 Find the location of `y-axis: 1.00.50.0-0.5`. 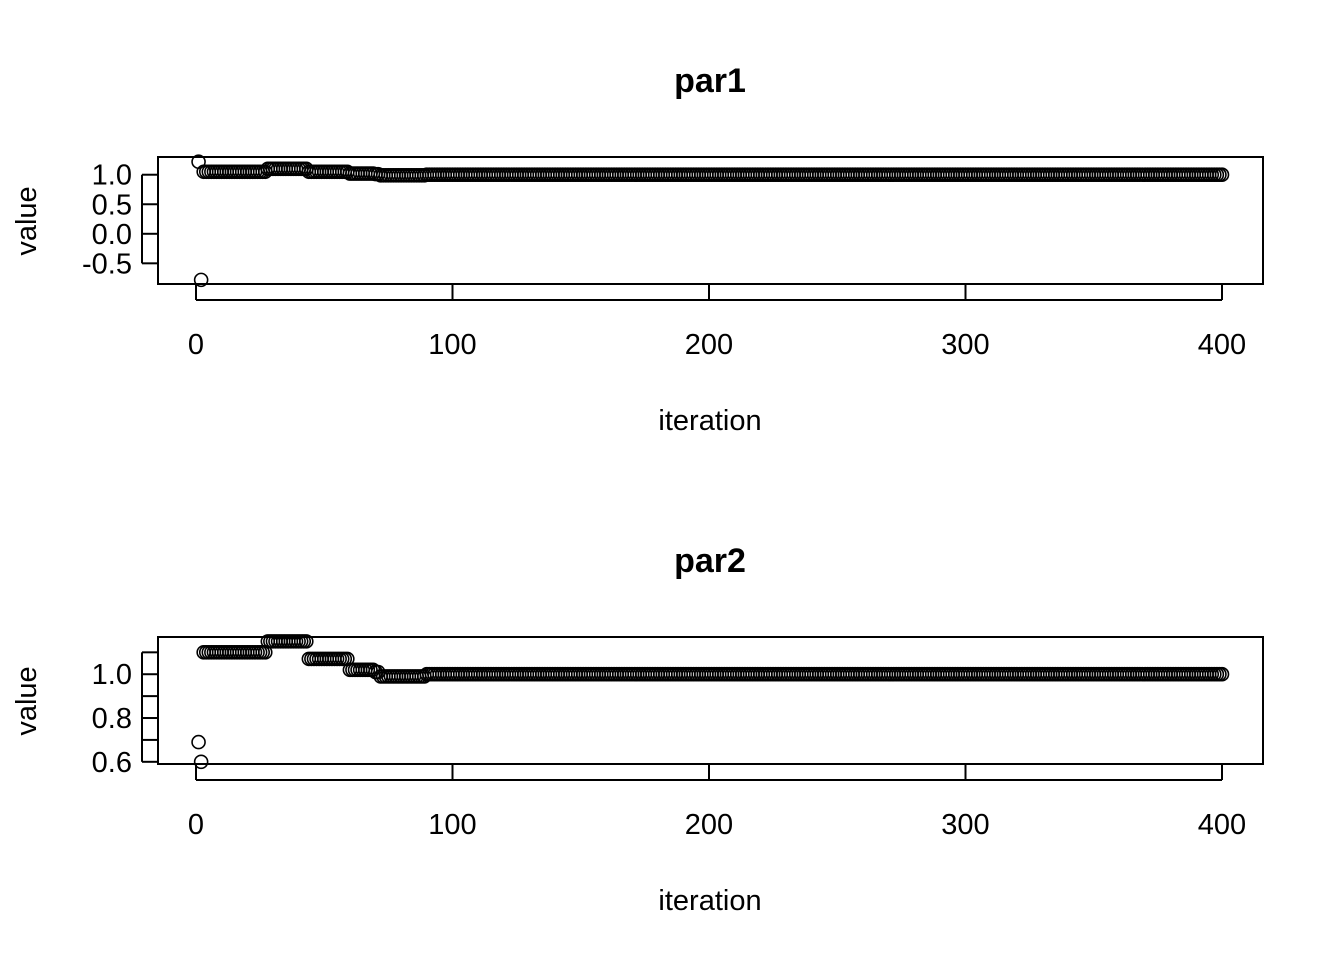

y-axis: 1.00.50.0-0.5 is located at coordinates (120, 220).